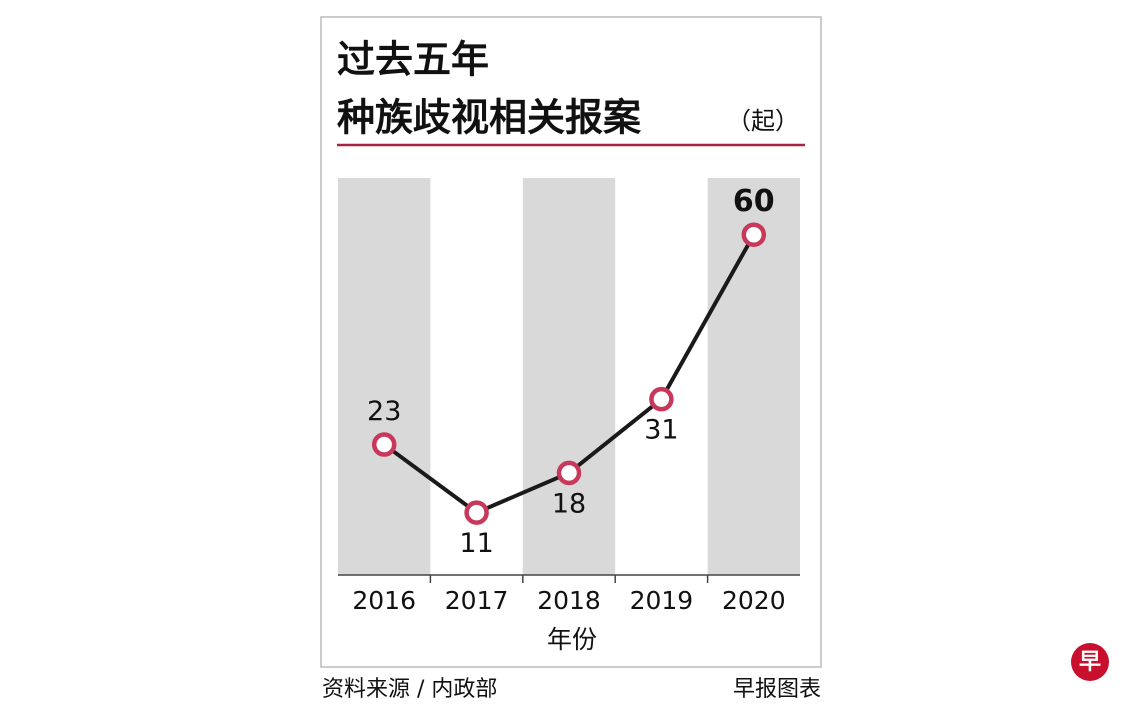  I want to click on chart-subtitle: 种族歧视相关报案, so click(489, 118).